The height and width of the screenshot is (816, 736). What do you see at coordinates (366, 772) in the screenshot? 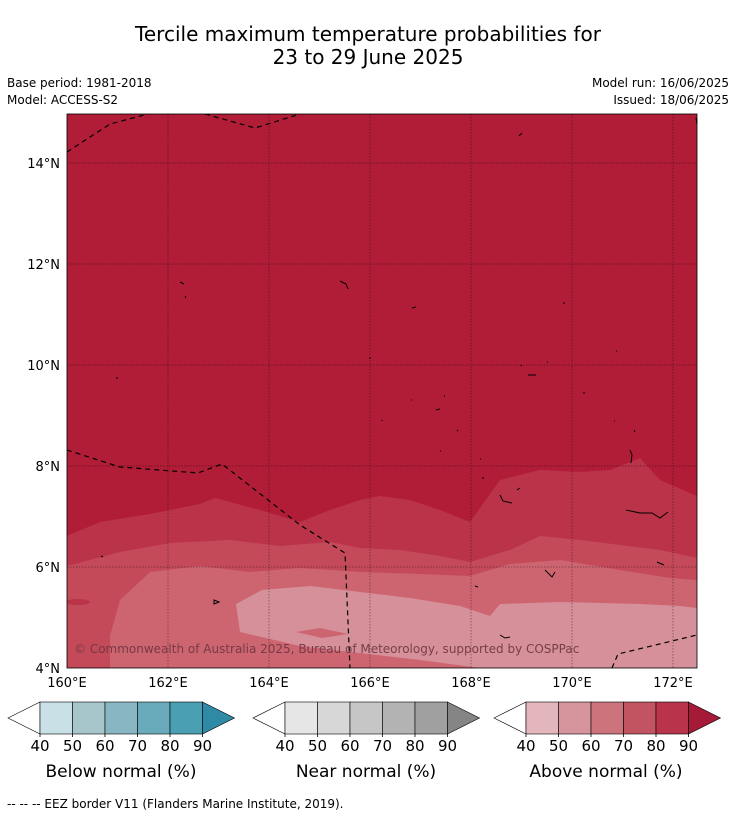
I see `colorbar-title-near: Near normal (%)` at bounding box center [366, 772].